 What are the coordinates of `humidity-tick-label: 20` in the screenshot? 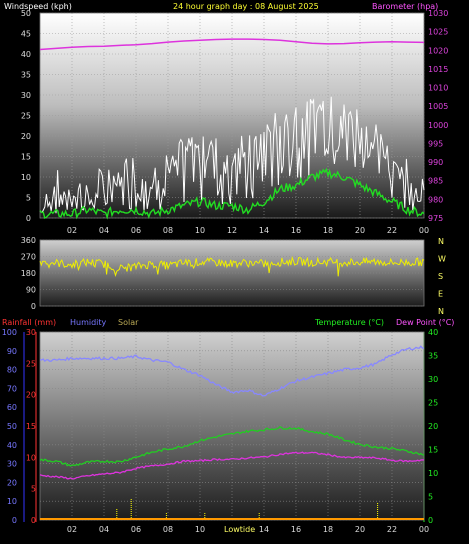 It's located at (12, 482).